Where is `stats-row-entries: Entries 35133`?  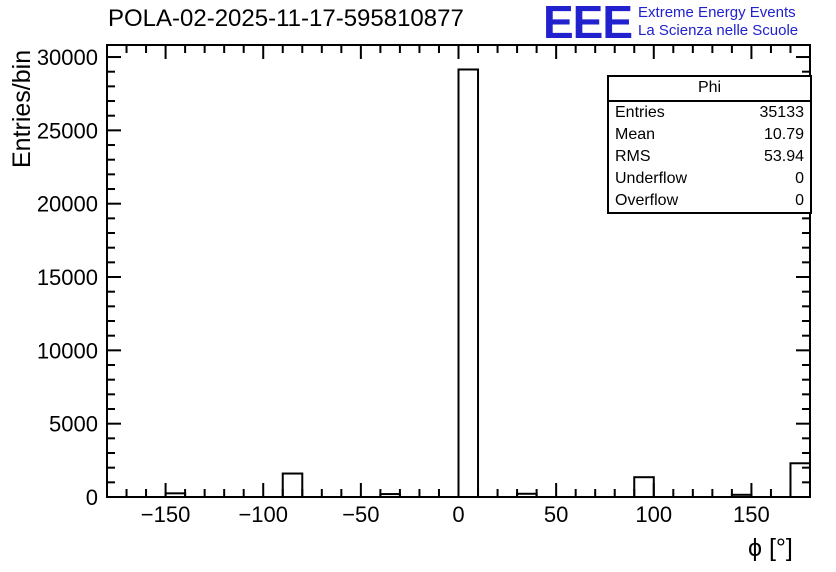 stats-row-entries: Entries 35133 is located at coordinates (709, 113).